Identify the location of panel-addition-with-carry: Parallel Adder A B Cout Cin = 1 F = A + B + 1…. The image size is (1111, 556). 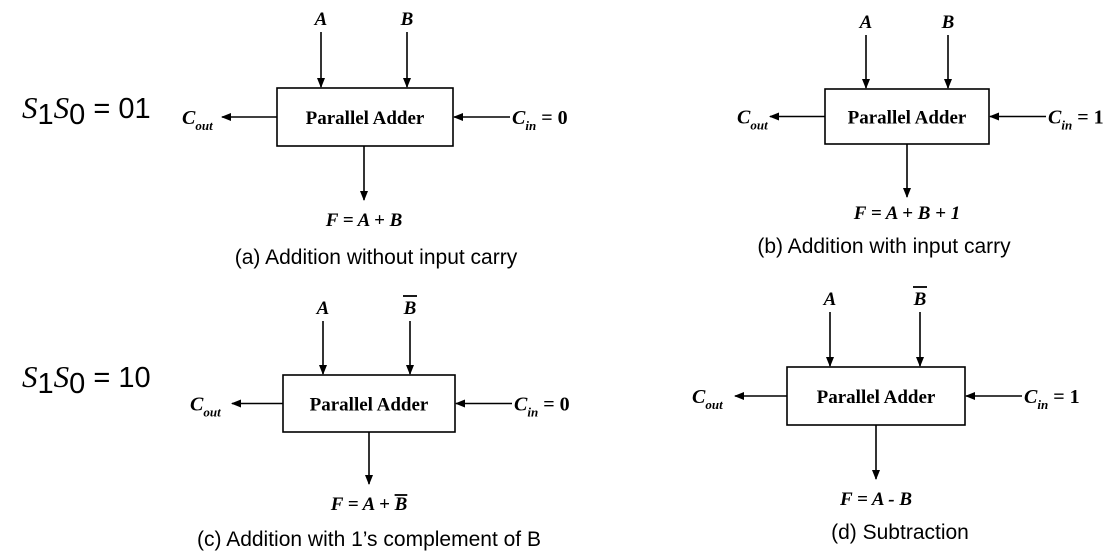
(920, 135).